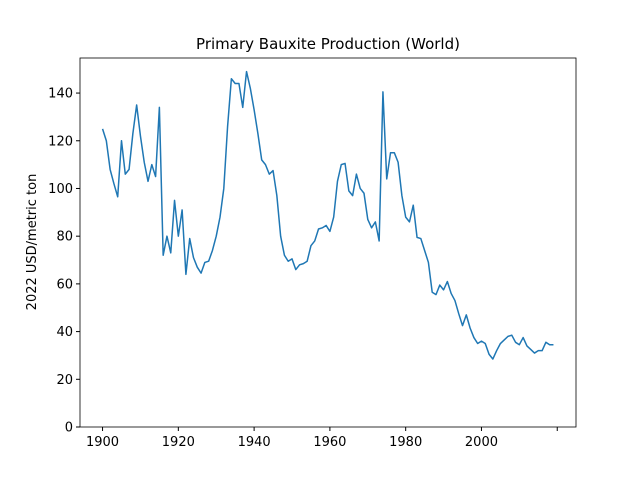 This screenshot has width=640, height=484. What do you see at coordinates (254, 442) in the screenshot?
I see `x-tick-label: 1940` at bounding box center [254, 442].